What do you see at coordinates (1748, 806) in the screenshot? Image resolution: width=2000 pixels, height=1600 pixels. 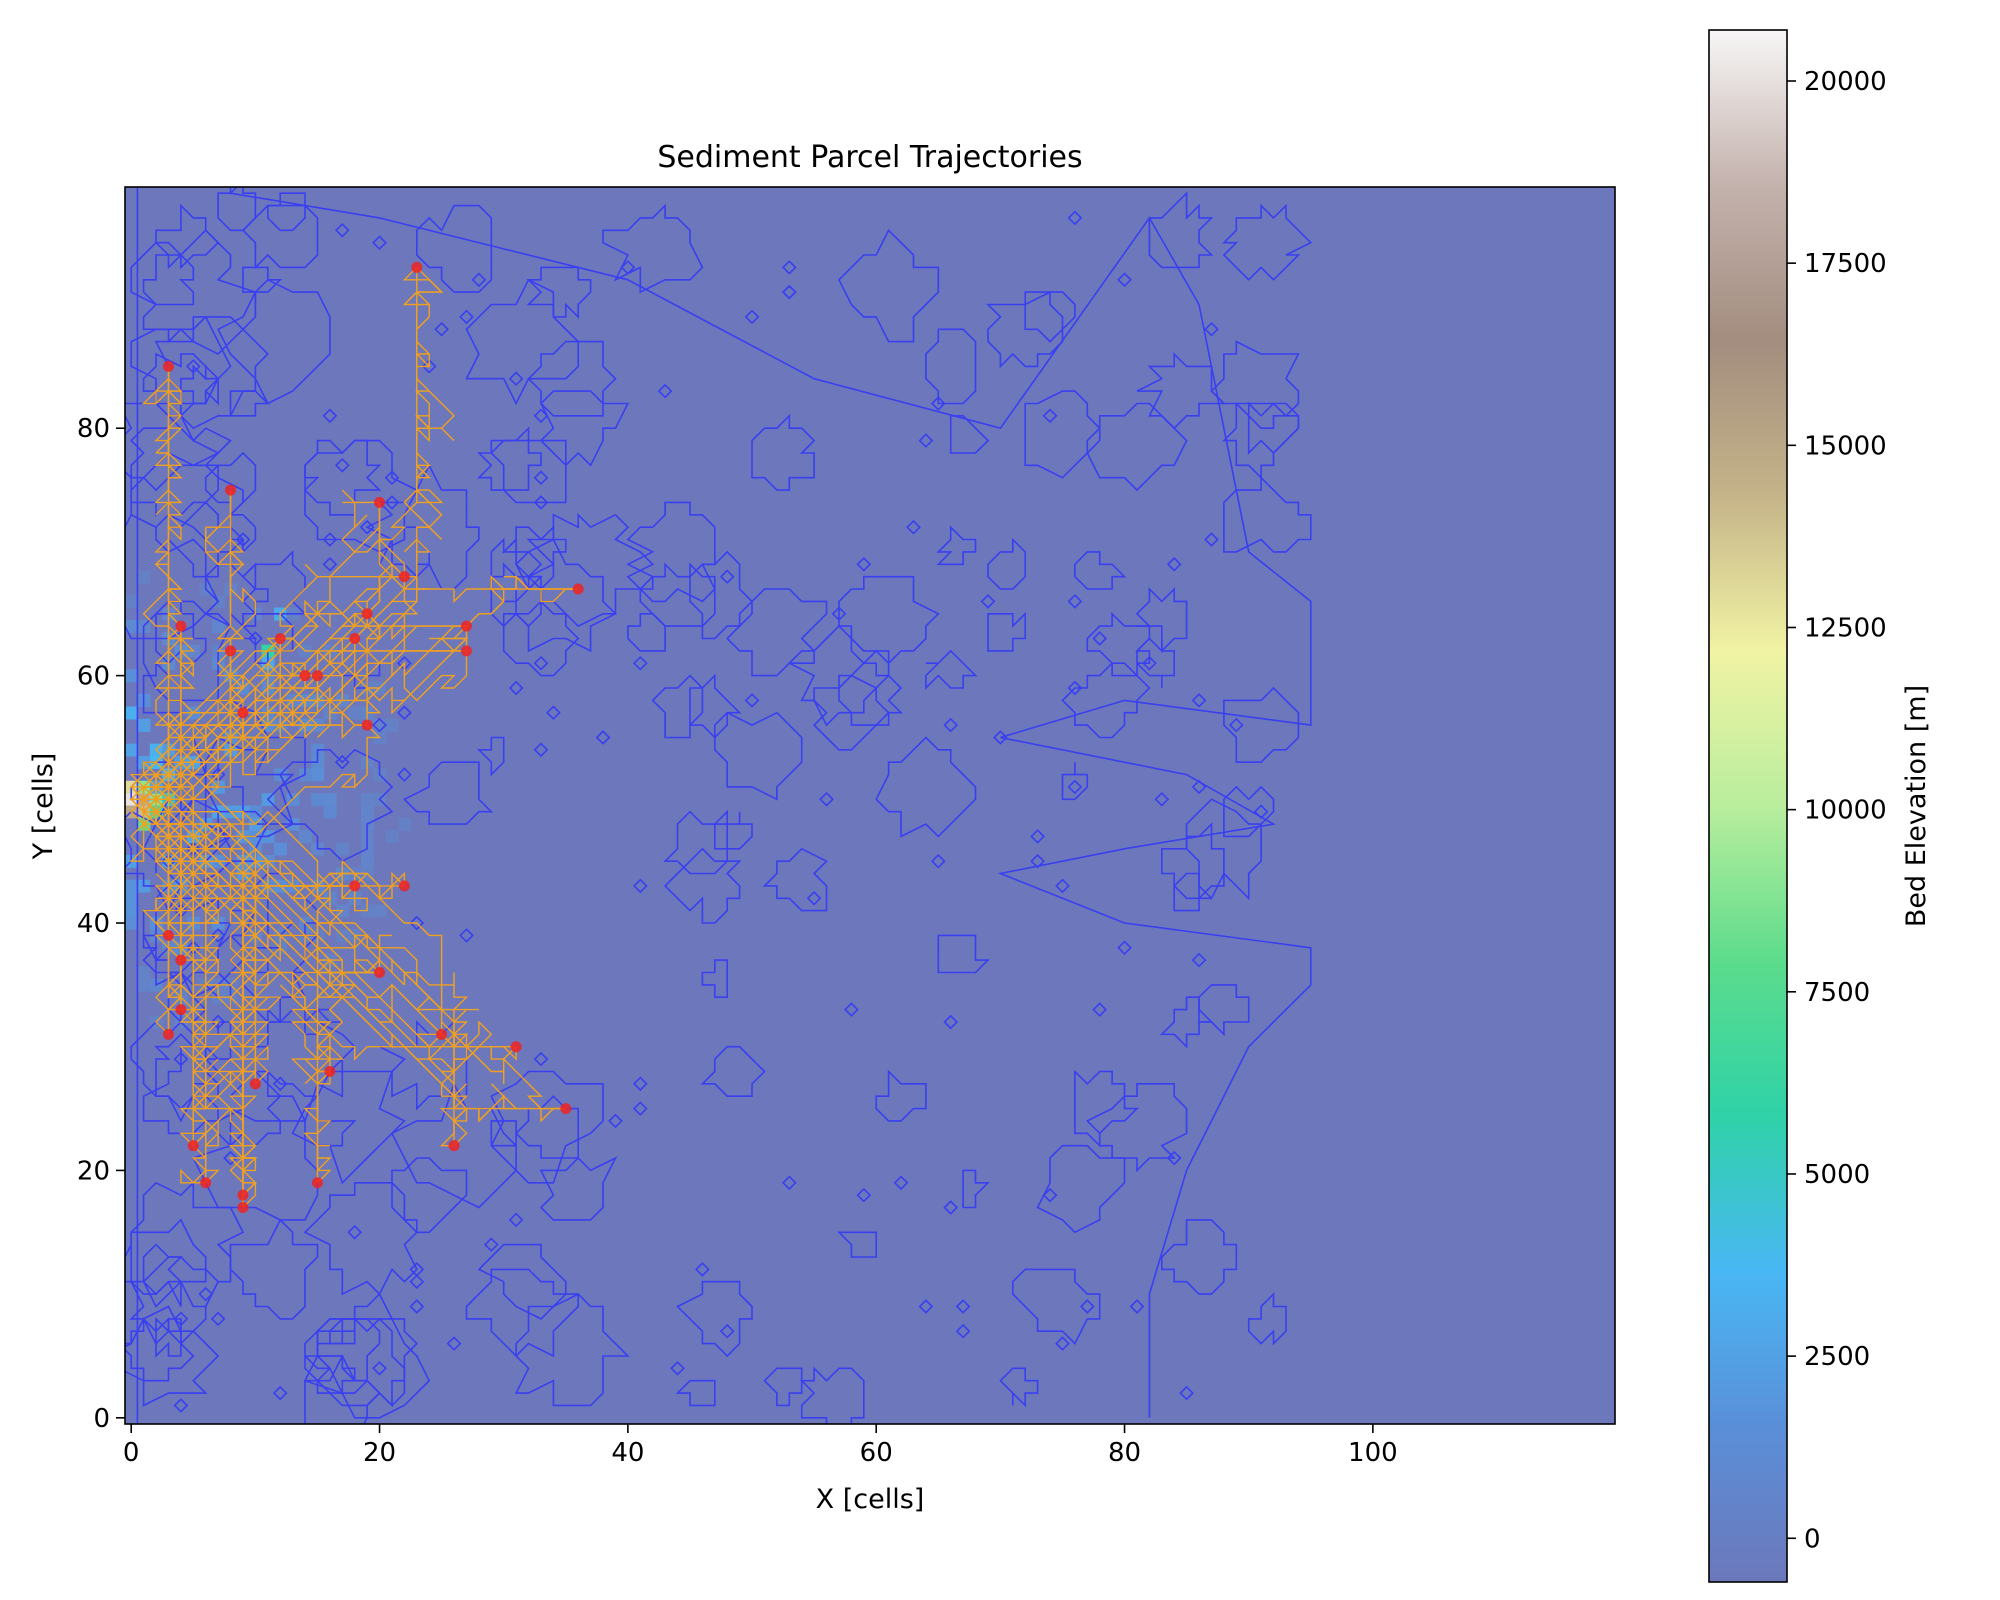 I see `colorbar-gradient` at bounding box center [1748, 806].